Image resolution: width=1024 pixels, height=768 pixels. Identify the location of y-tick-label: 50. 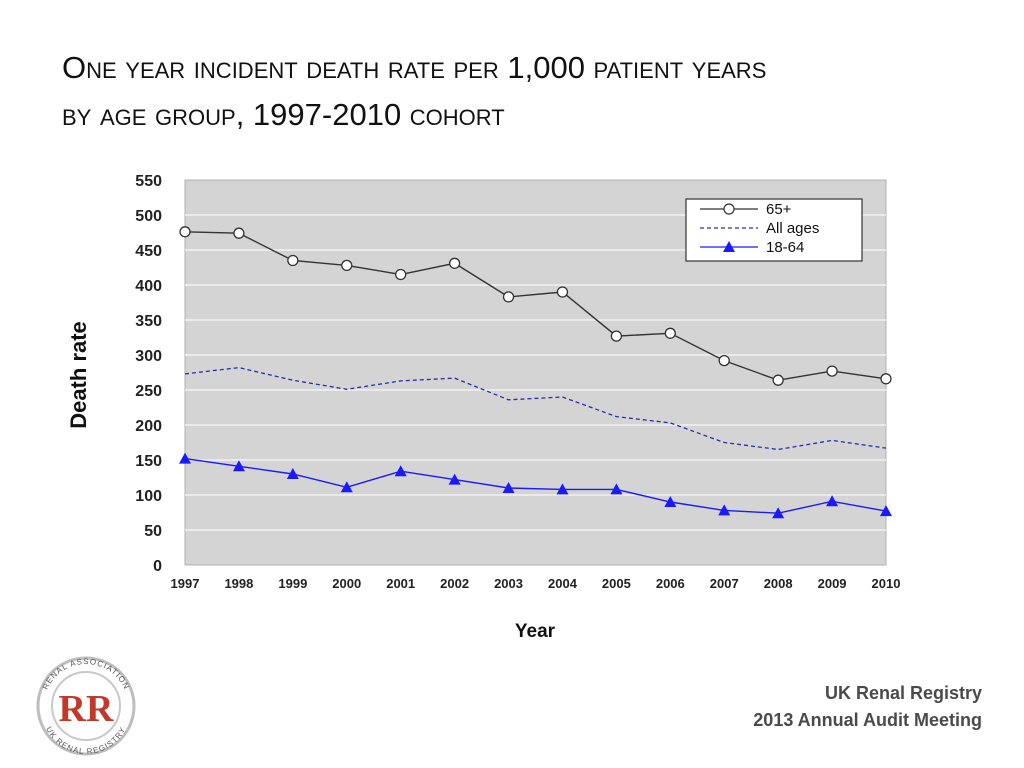
(153, 531).